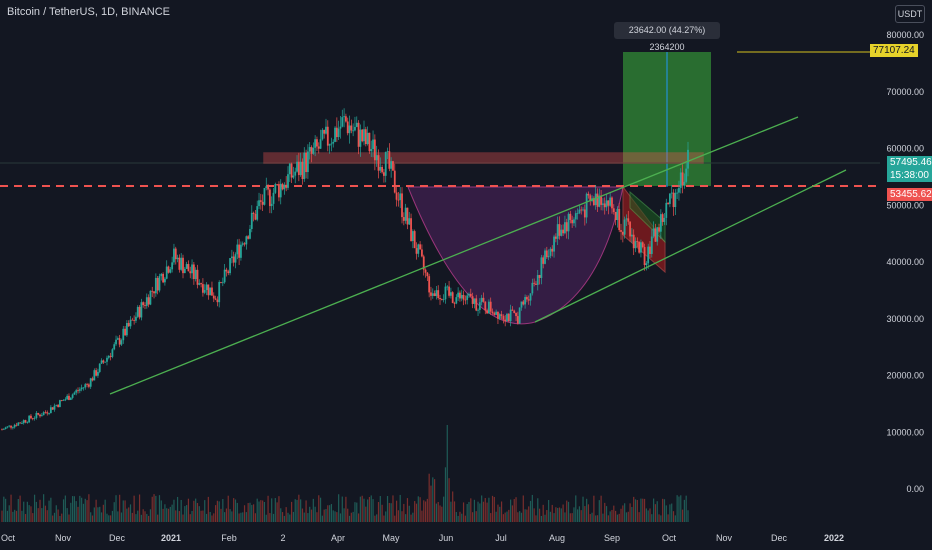 The image size is (932, 550). Describe the element at coordinates (905, 92) in the screenshot. I see `y-tick-label: 70000.00` at that location.